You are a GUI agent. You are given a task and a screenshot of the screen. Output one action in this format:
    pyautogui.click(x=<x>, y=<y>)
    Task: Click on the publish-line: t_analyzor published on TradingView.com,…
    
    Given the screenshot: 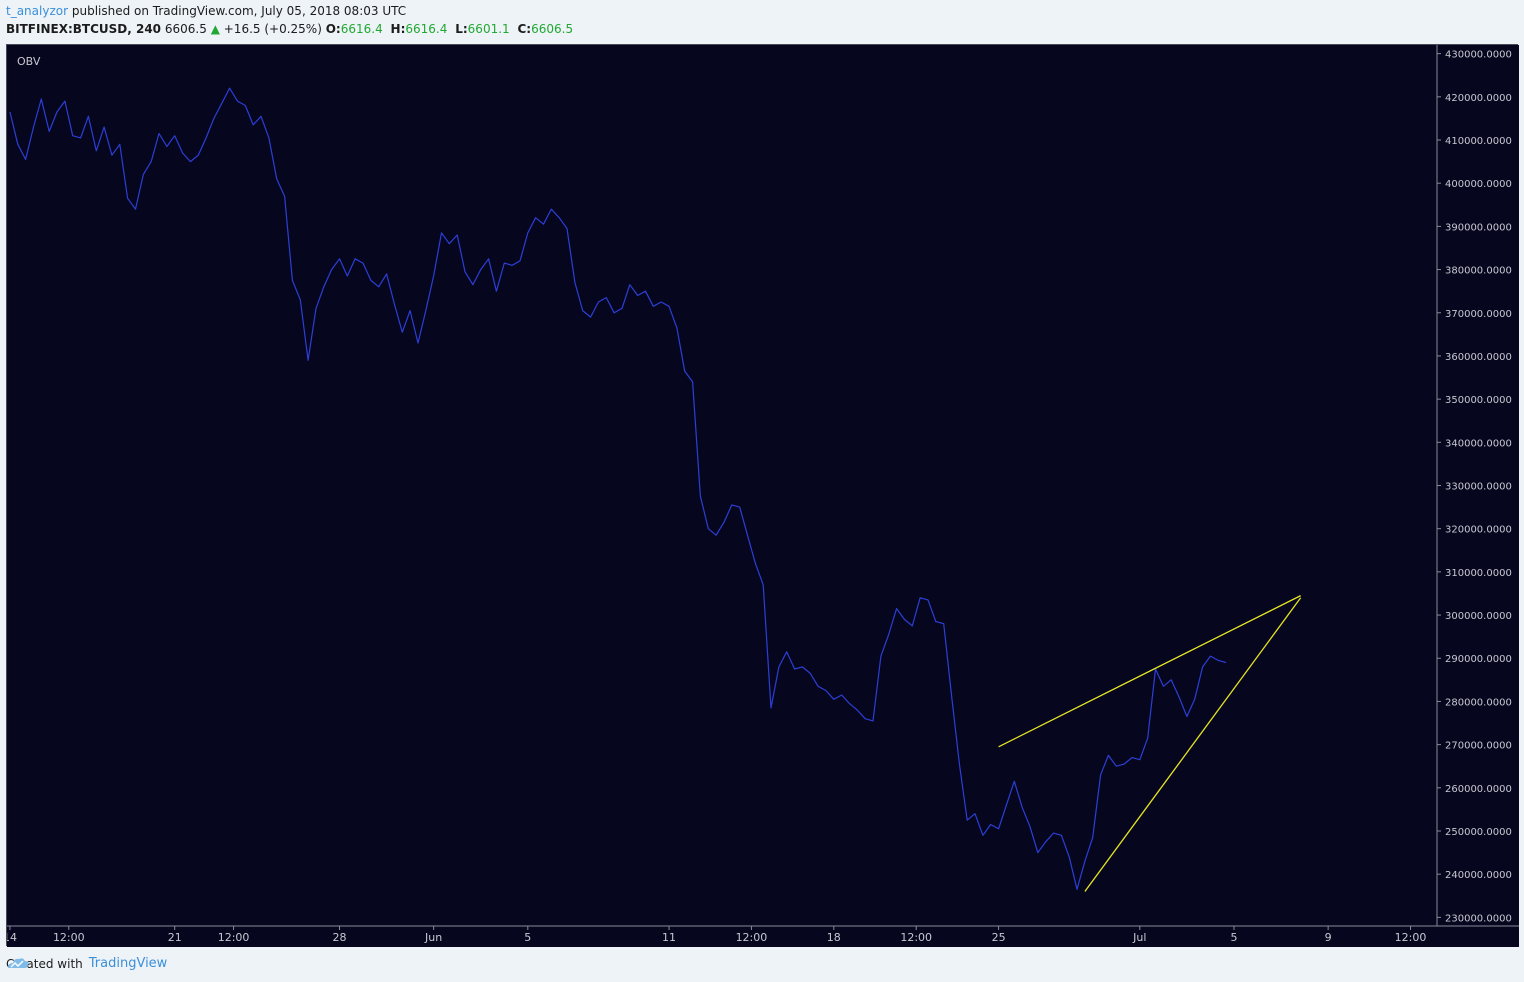 What is the action you would take?
    pyautogui.click(x=206, y=11)
    